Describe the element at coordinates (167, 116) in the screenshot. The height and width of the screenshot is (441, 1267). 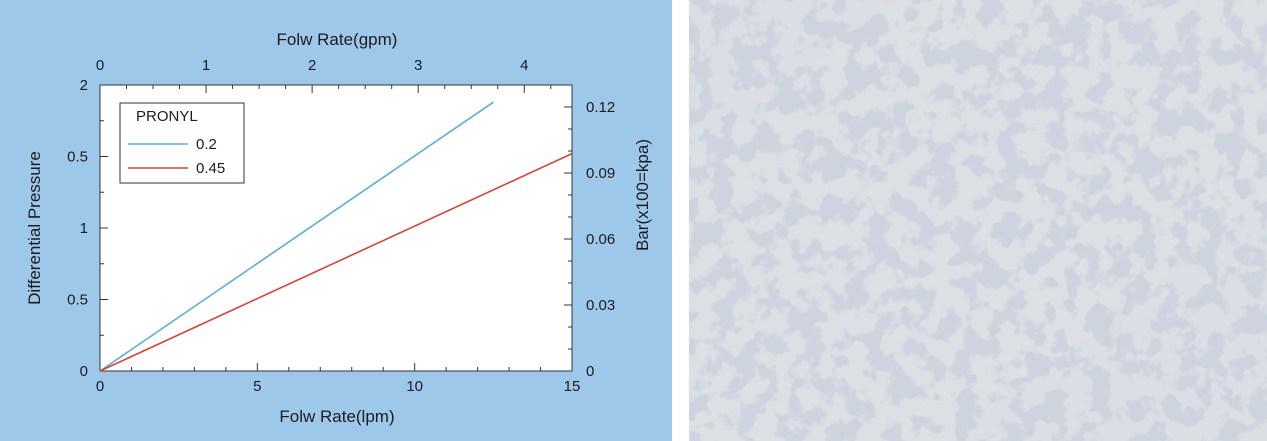
I see `legend-title: PRONYL` at that location.